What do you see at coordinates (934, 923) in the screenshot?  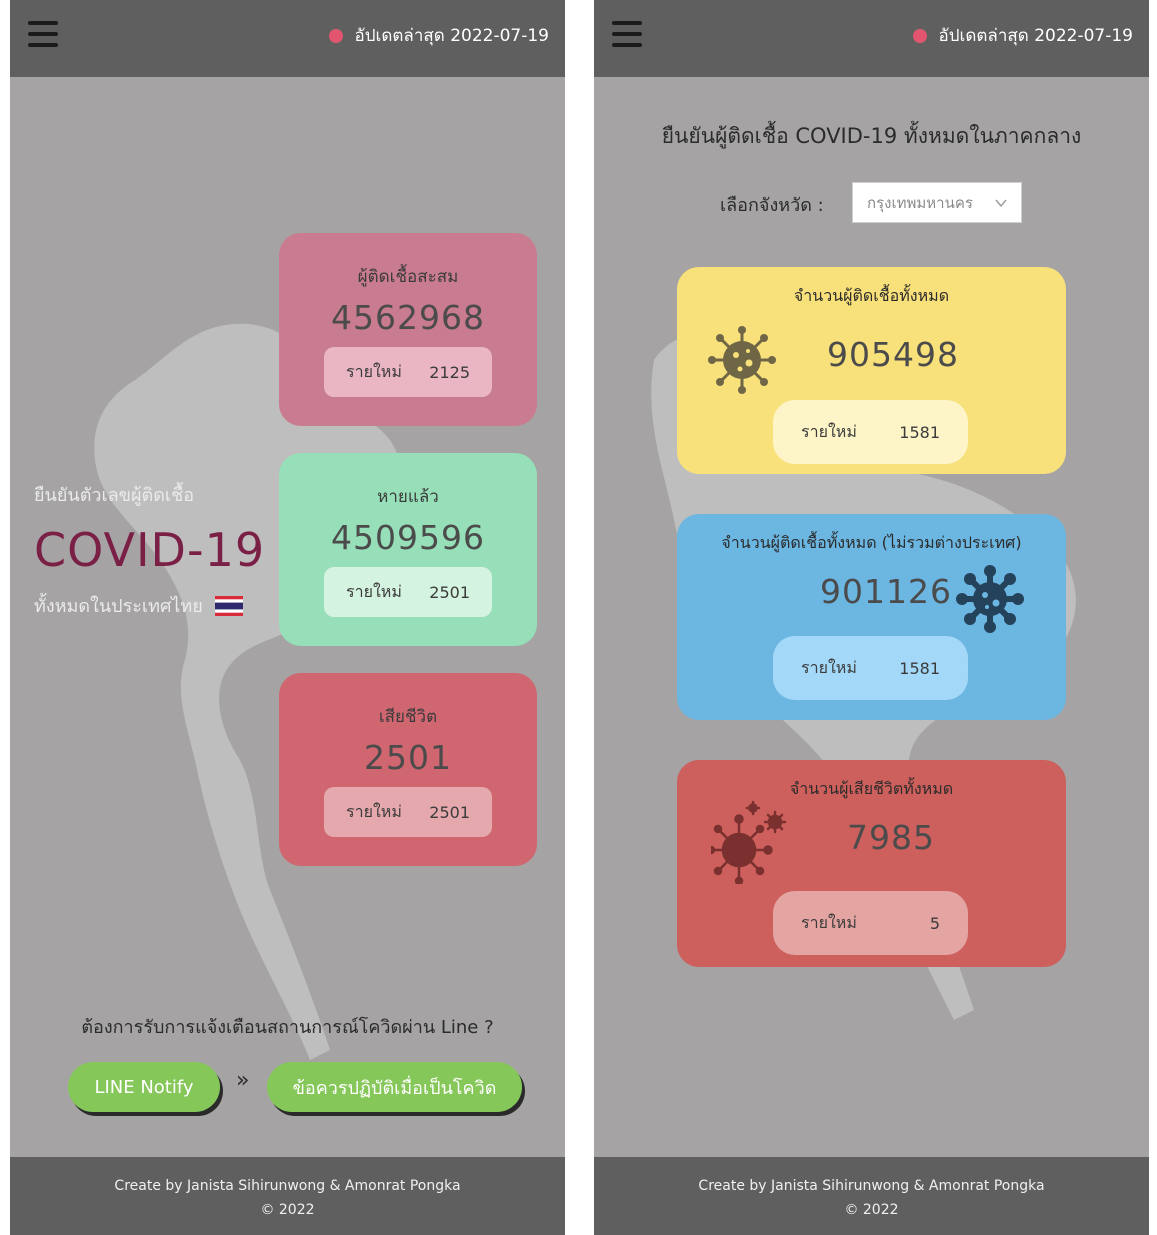 I see `new-value: 5` at bounding box center [934, 923].